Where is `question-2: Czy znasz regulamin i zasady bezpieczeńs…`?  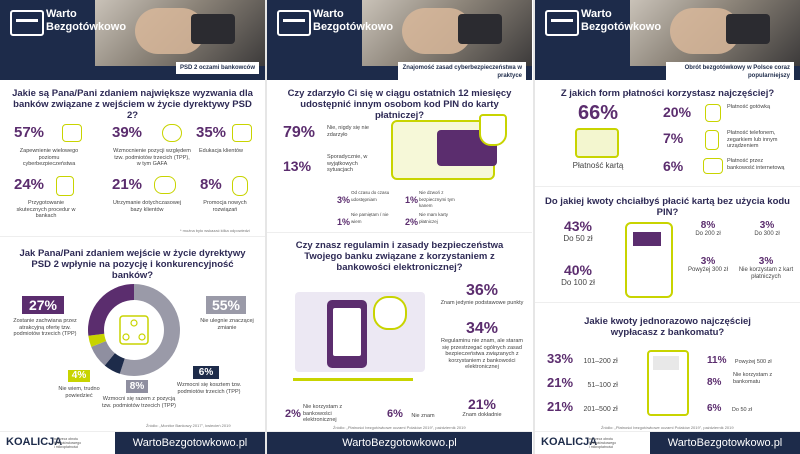 question-2: Czy znasz regulamin i zasady bezpieczeńs… is located at coordinates (399, 256).